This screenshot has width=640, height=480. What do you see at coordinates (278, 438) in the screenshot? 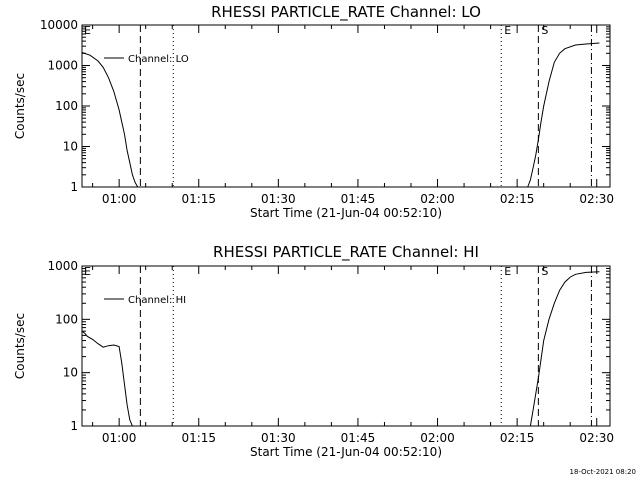
I see `panel-2-x-tick-label: 01:30` at bounding box center [278, 438].